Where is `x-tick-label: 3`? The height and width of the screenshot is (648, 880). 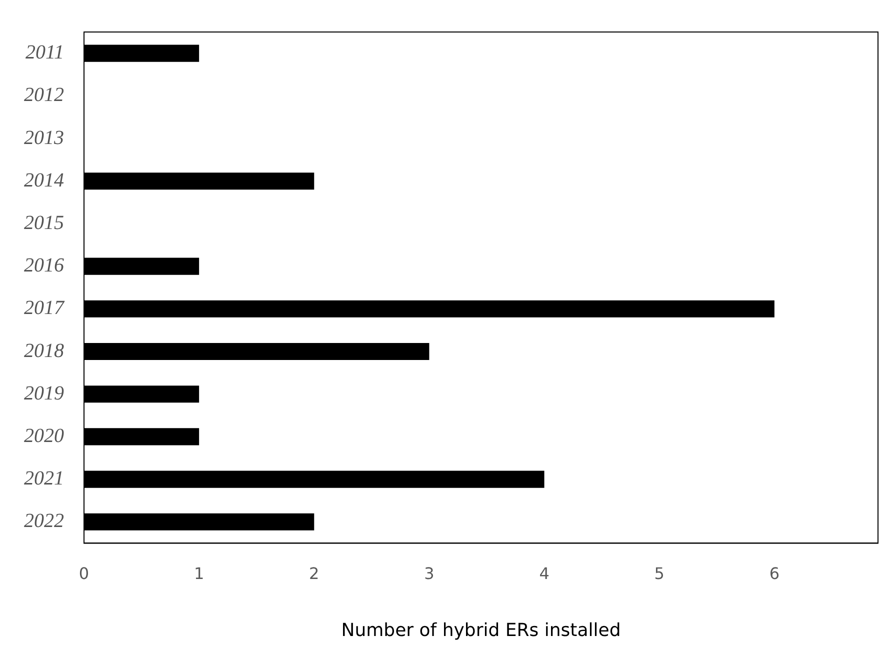 x-tick-label: 3 is located at coordinates (429, 573).